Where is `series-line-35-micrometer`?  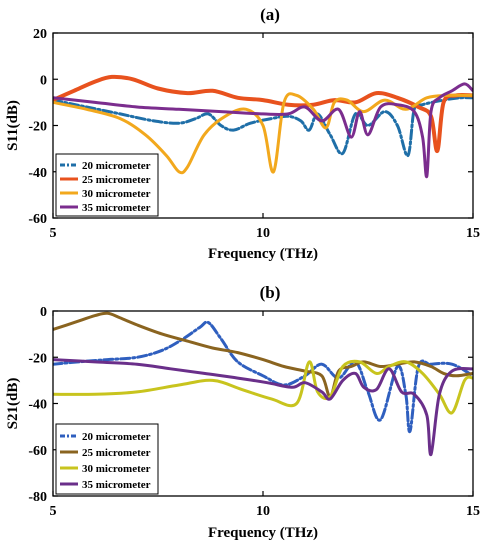
series-line-35-micrometer is located at coordinates (263, 130).